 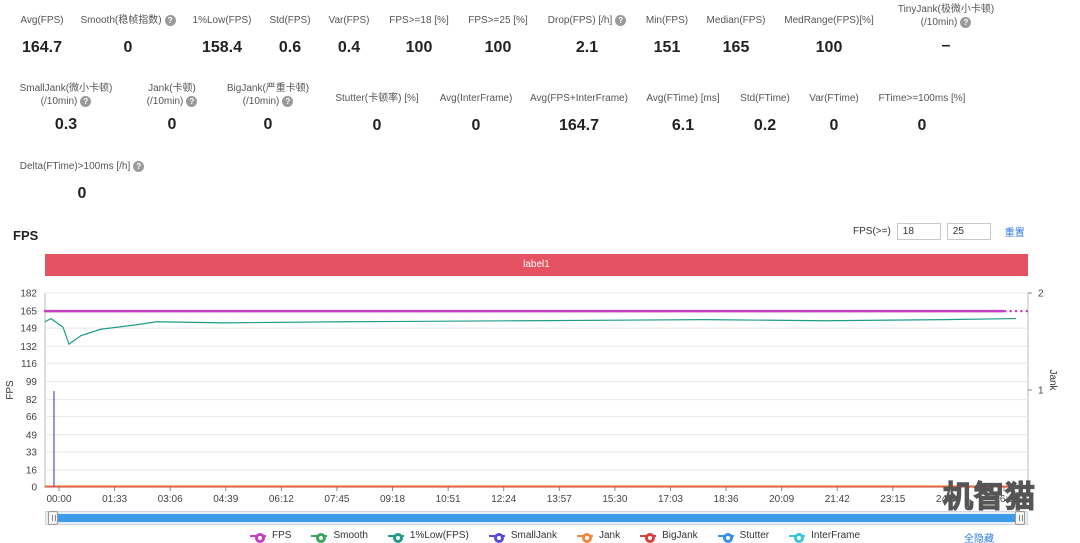 What do you see at coordinates (29, 364) in the screenshot?
I see `y-tick-label: 116` at bounding box center [29, 364].